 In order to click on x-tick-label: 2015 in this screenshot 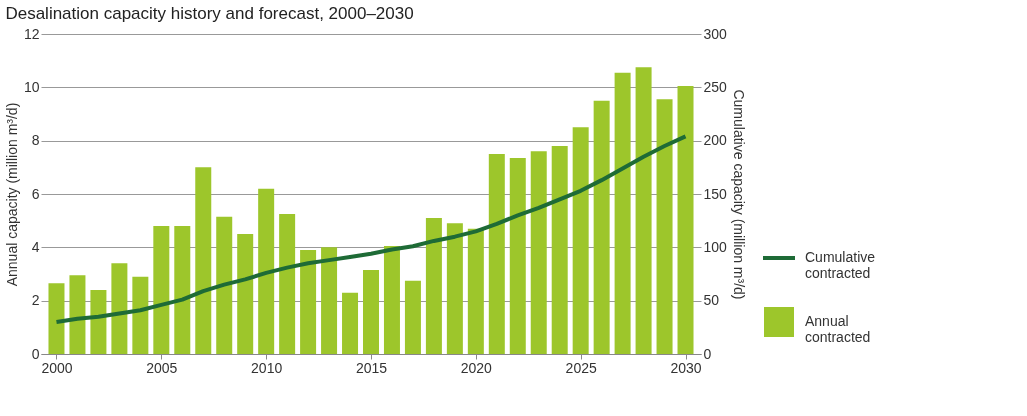, I will do `click(371, 367)`.